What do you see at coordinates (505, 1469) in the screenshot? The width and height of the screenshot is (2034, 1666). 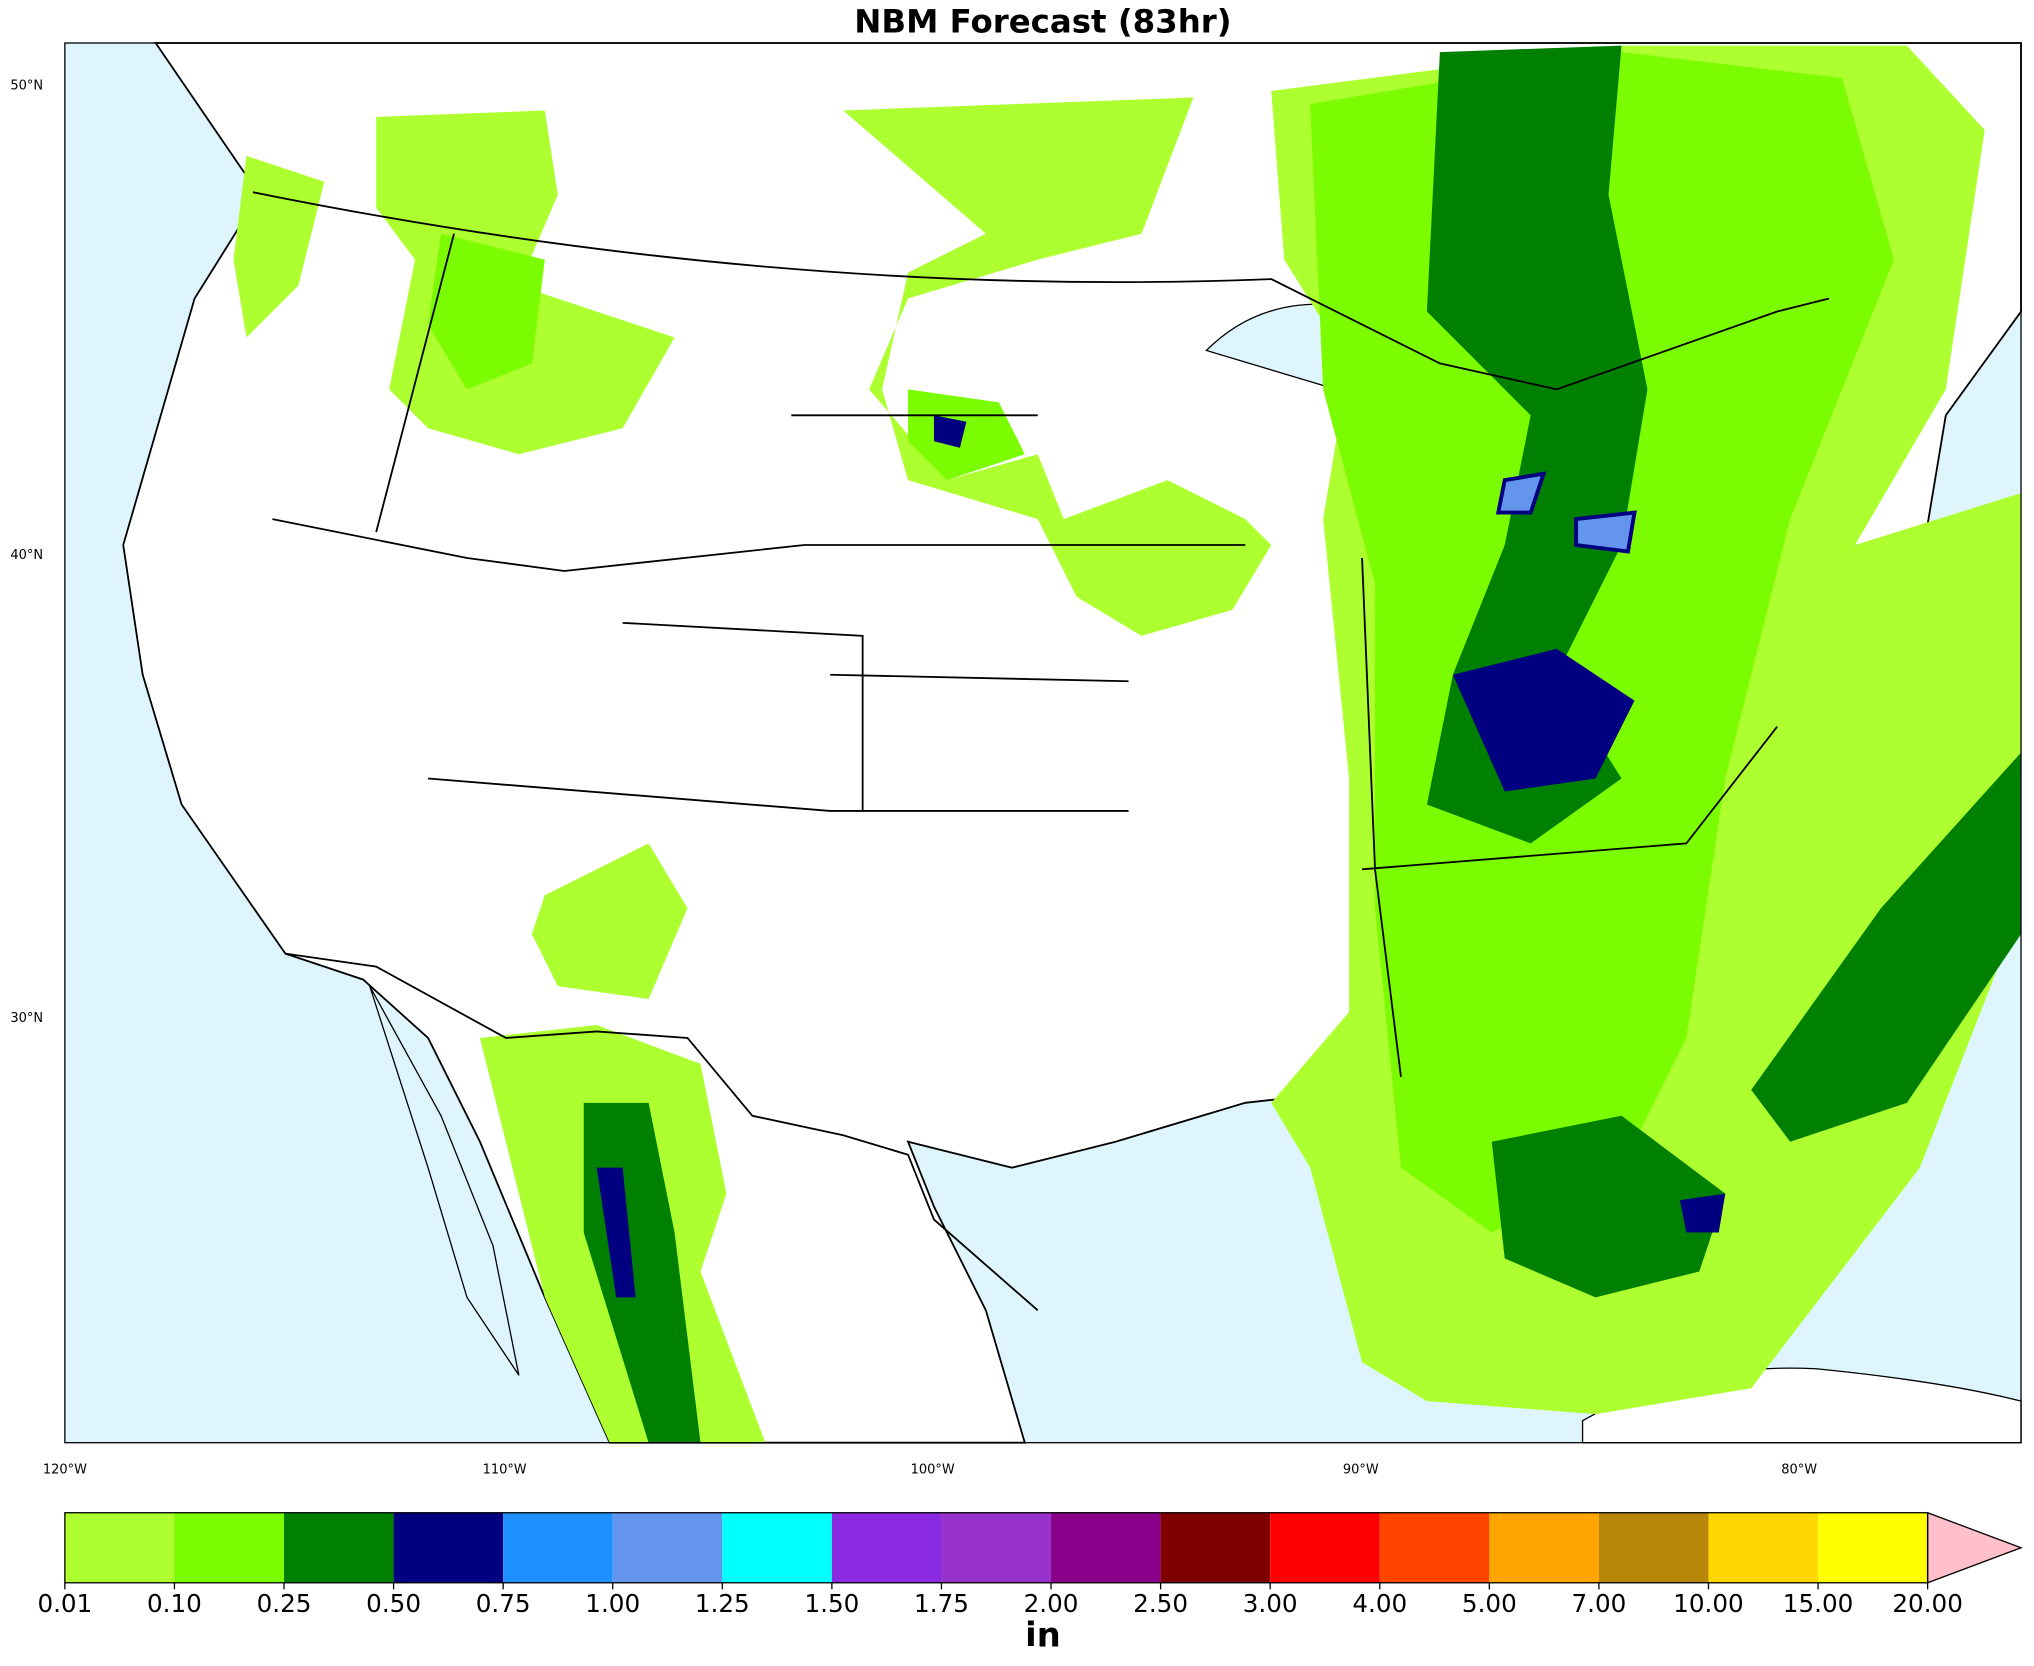 I see `lon-label: 110°W` at bounding box center [505, 1469].